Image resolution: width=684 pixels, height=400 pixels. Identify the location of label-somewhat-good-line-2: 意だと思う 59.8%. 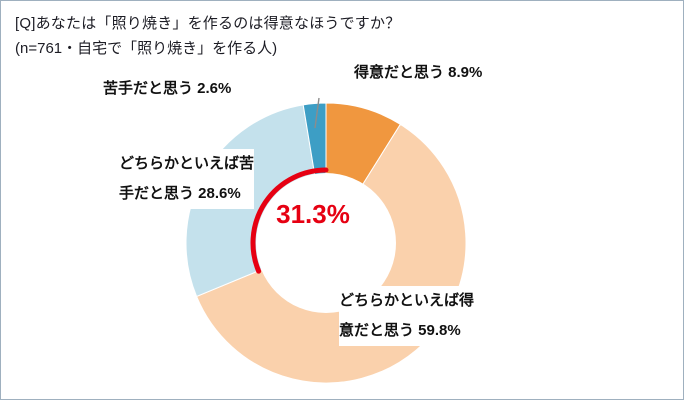
(400, 330).